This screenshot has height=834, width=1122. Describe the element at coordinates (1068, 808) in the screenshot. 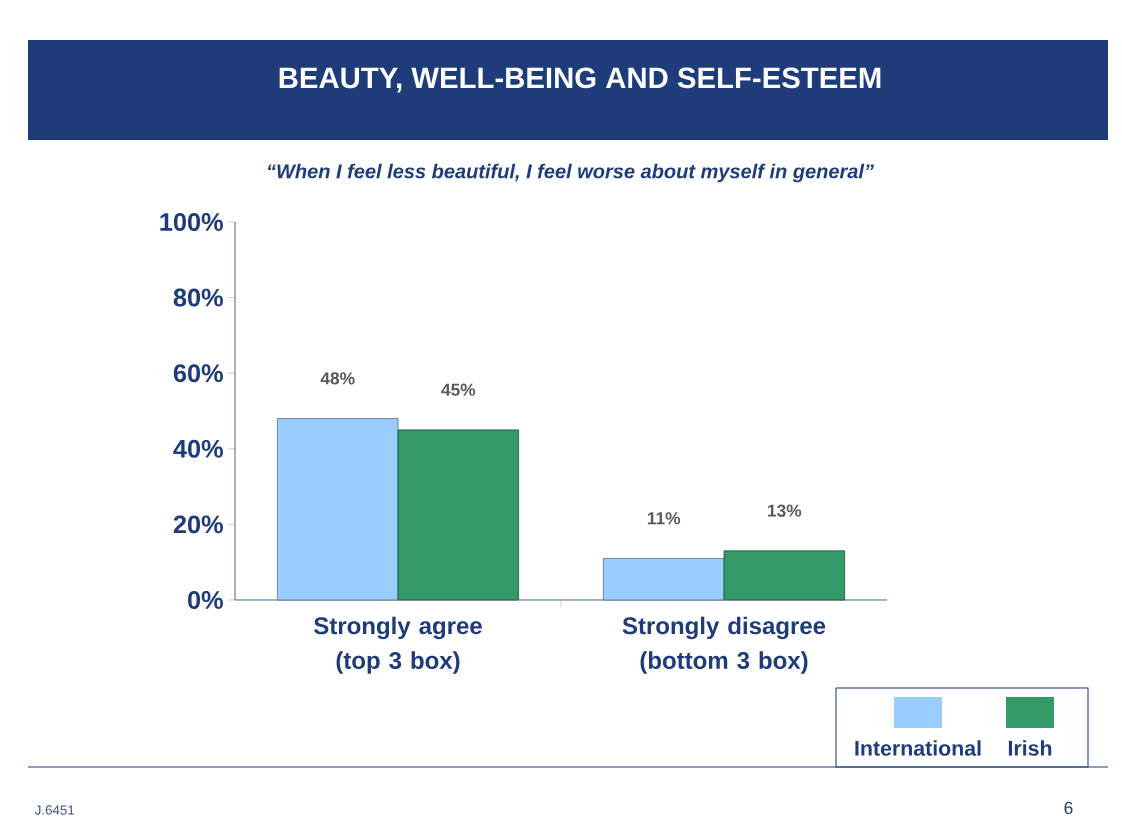

I see `text: 6` at that location.